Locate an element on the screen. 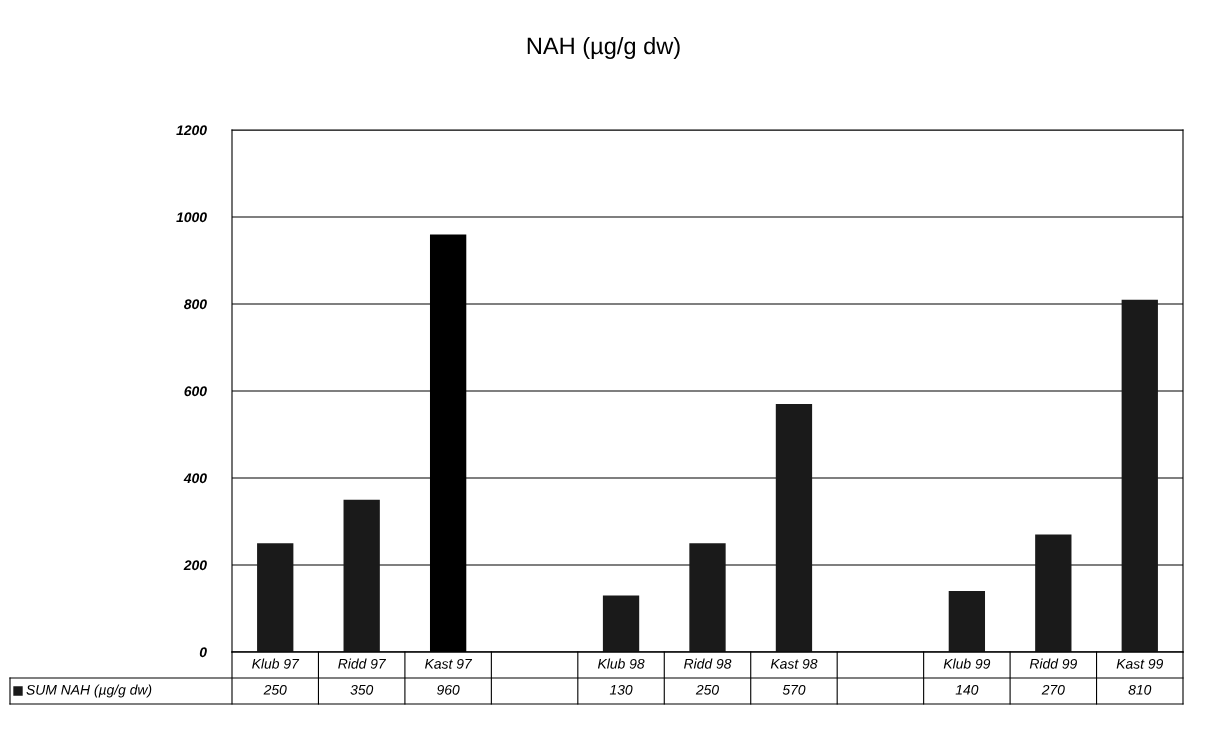 Image resolution: width=1207 pixels, height=738 pixels. chart-title: NAH (µg/g dw) is located at coordinates (603, 48).